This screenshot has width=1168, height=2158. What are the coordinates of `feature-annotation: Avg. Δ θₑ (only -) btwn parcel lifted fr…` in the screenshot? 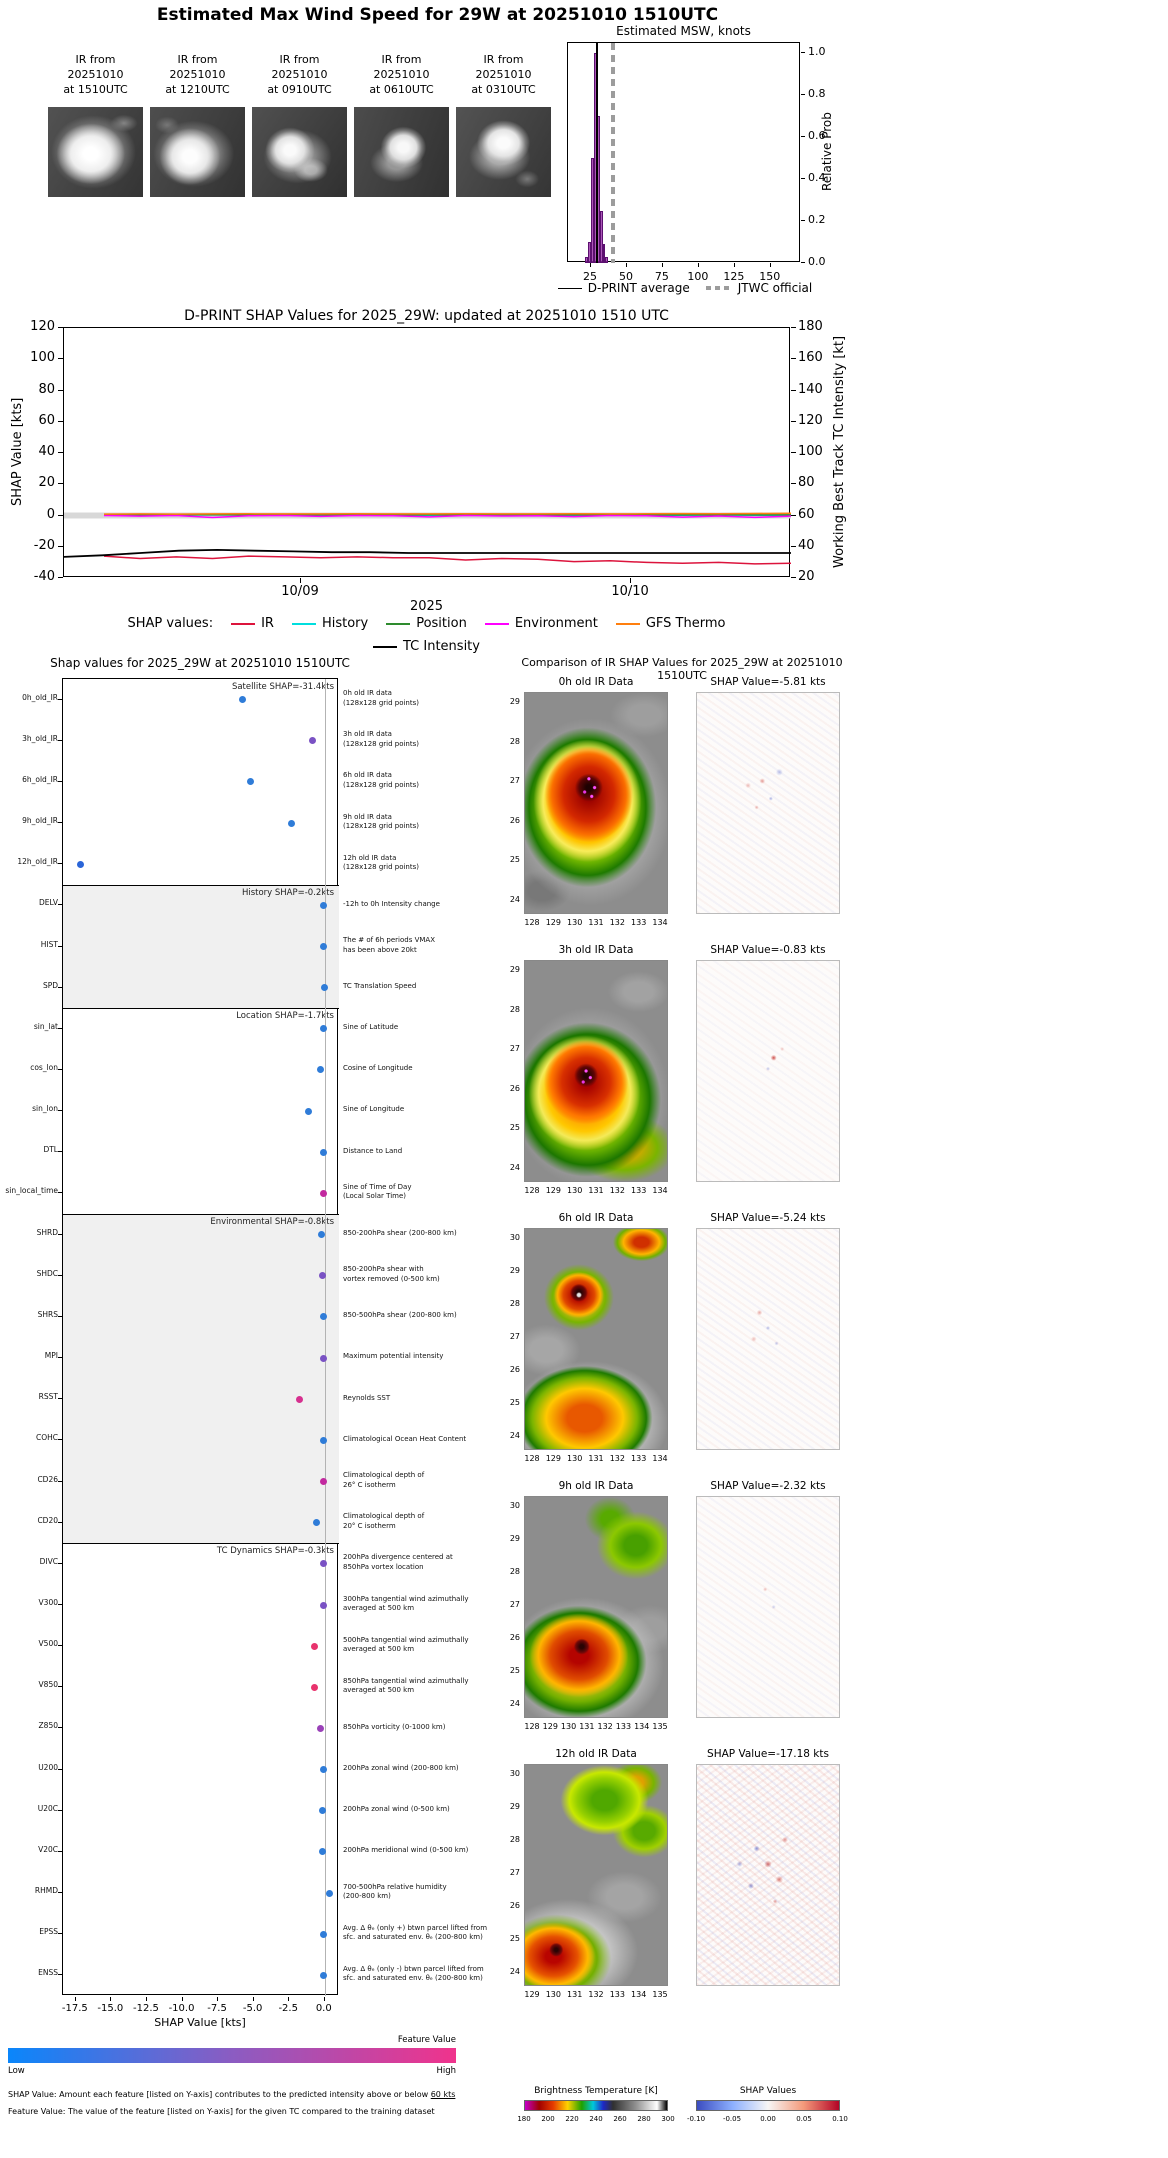 It's located at (413, 1974).